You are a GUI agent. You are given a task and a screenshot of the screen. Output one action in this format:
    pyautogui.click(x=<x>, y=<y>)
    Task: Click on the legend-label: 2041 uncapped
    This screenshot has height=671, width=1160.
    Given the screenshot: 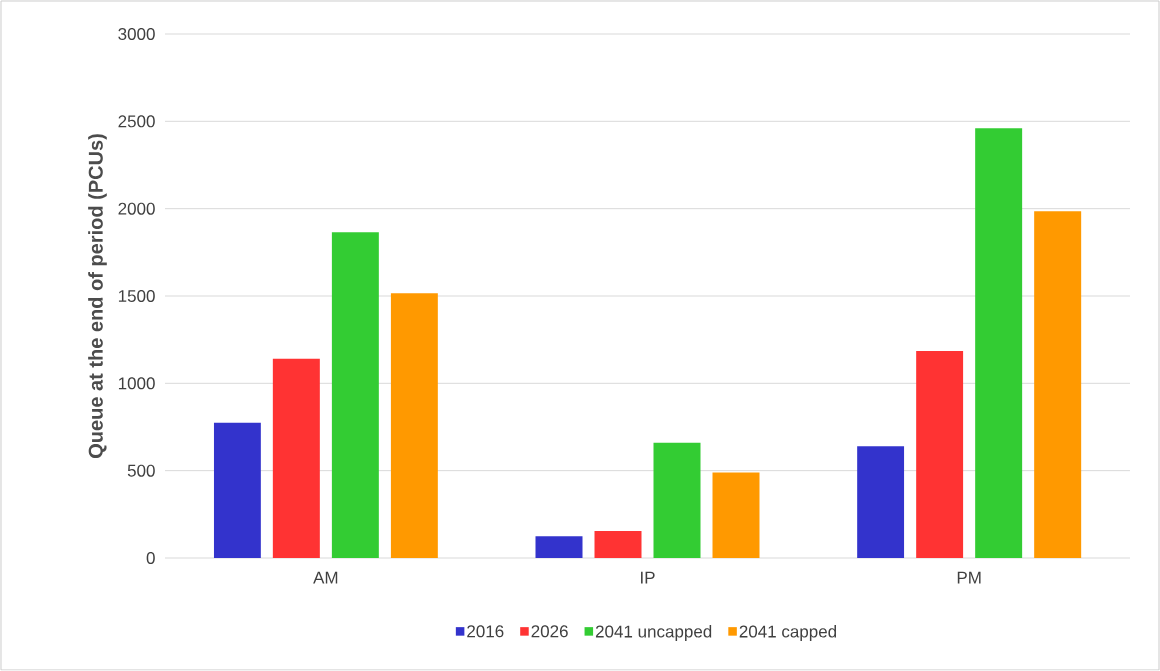 What is the action you would take?
    pyautogui.click(x=653, y=633)
    